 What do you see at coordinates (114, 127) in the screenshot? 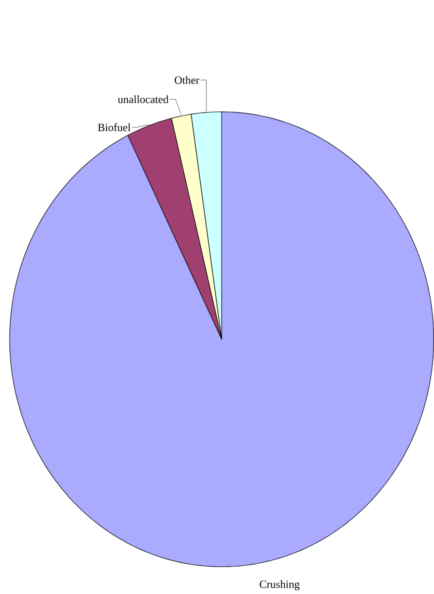
I see `slice-label: Biofuel` at bounding box center [114, 127].